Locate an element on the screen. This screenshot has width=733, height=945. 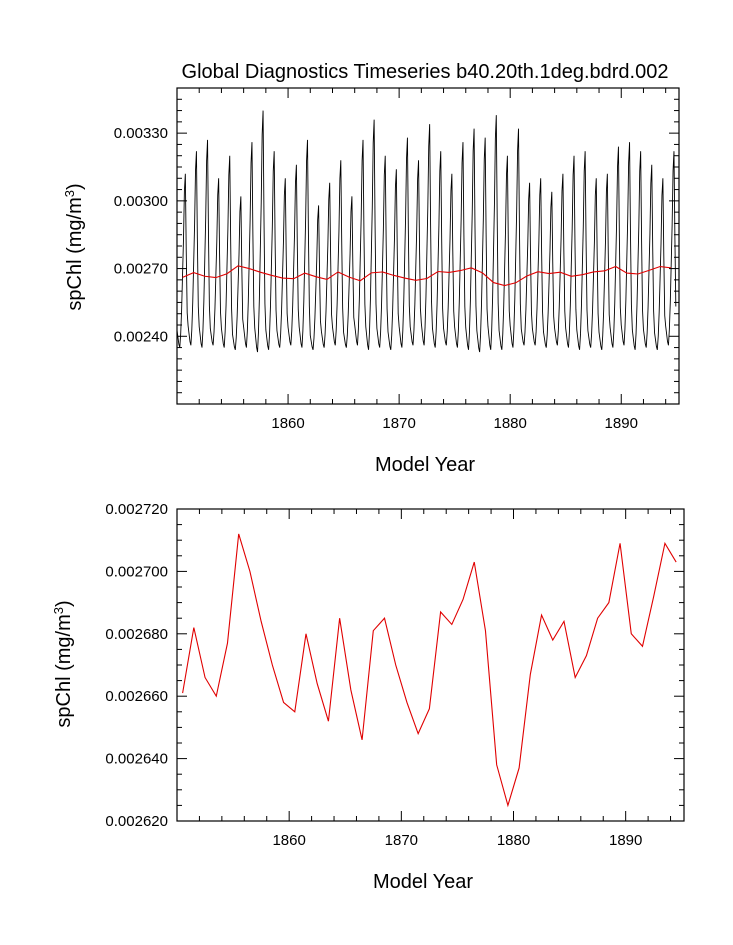
series-line-annual-mean is located at coordinates (427, 276).